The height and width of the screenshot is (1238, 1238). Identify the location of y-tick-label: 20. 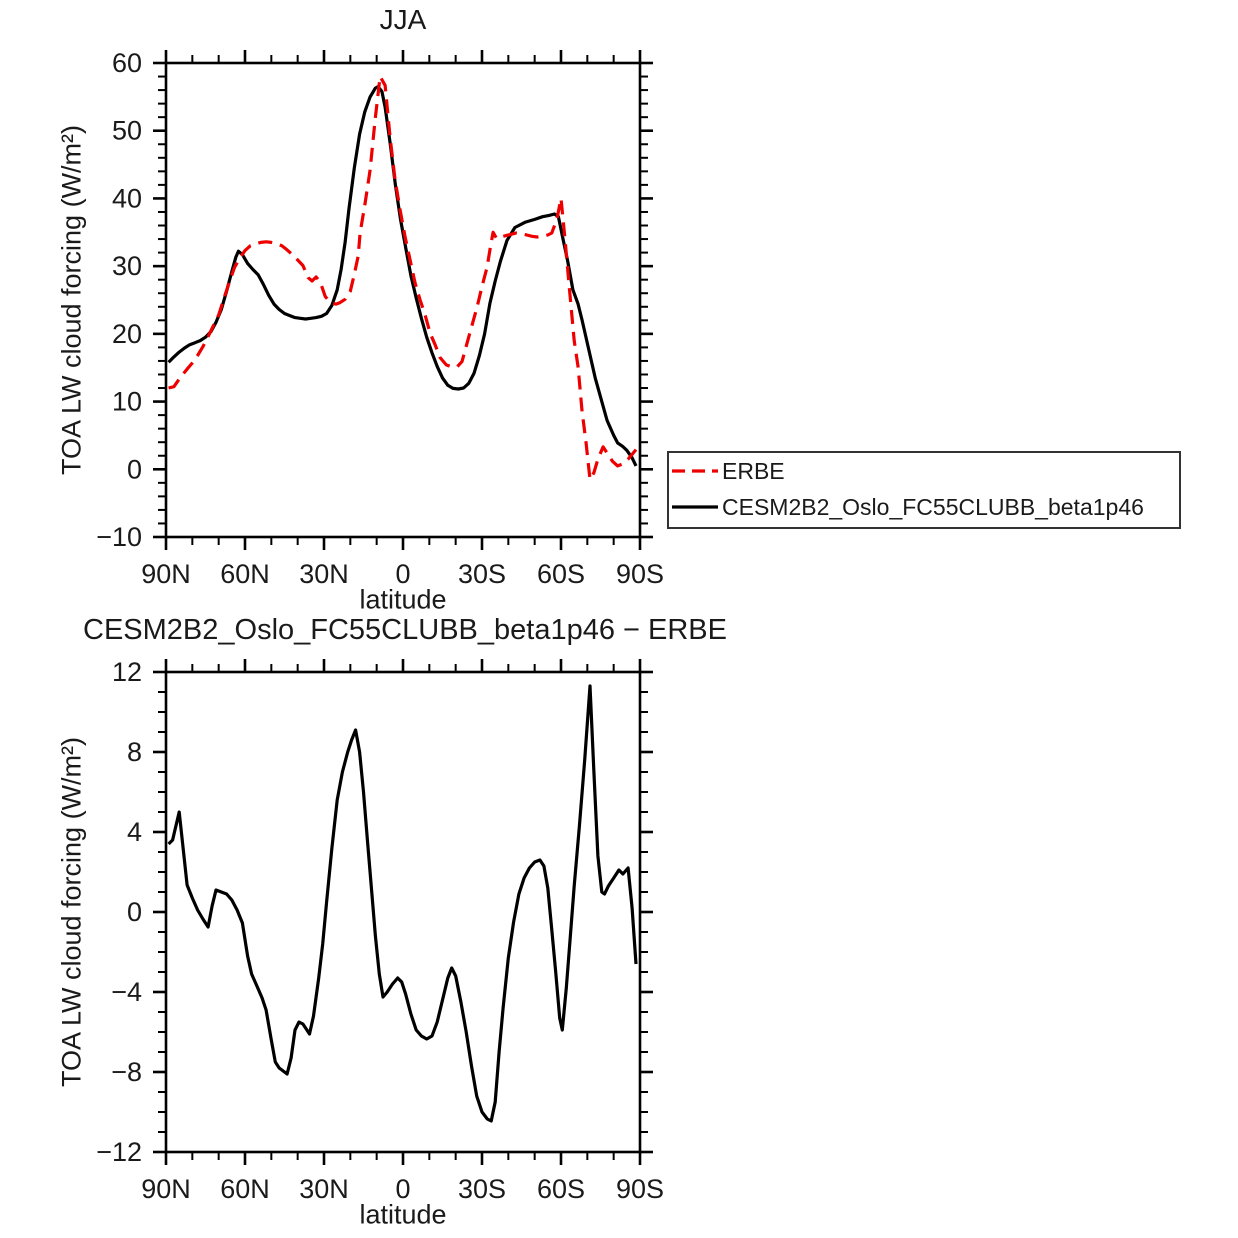
(127, 334).